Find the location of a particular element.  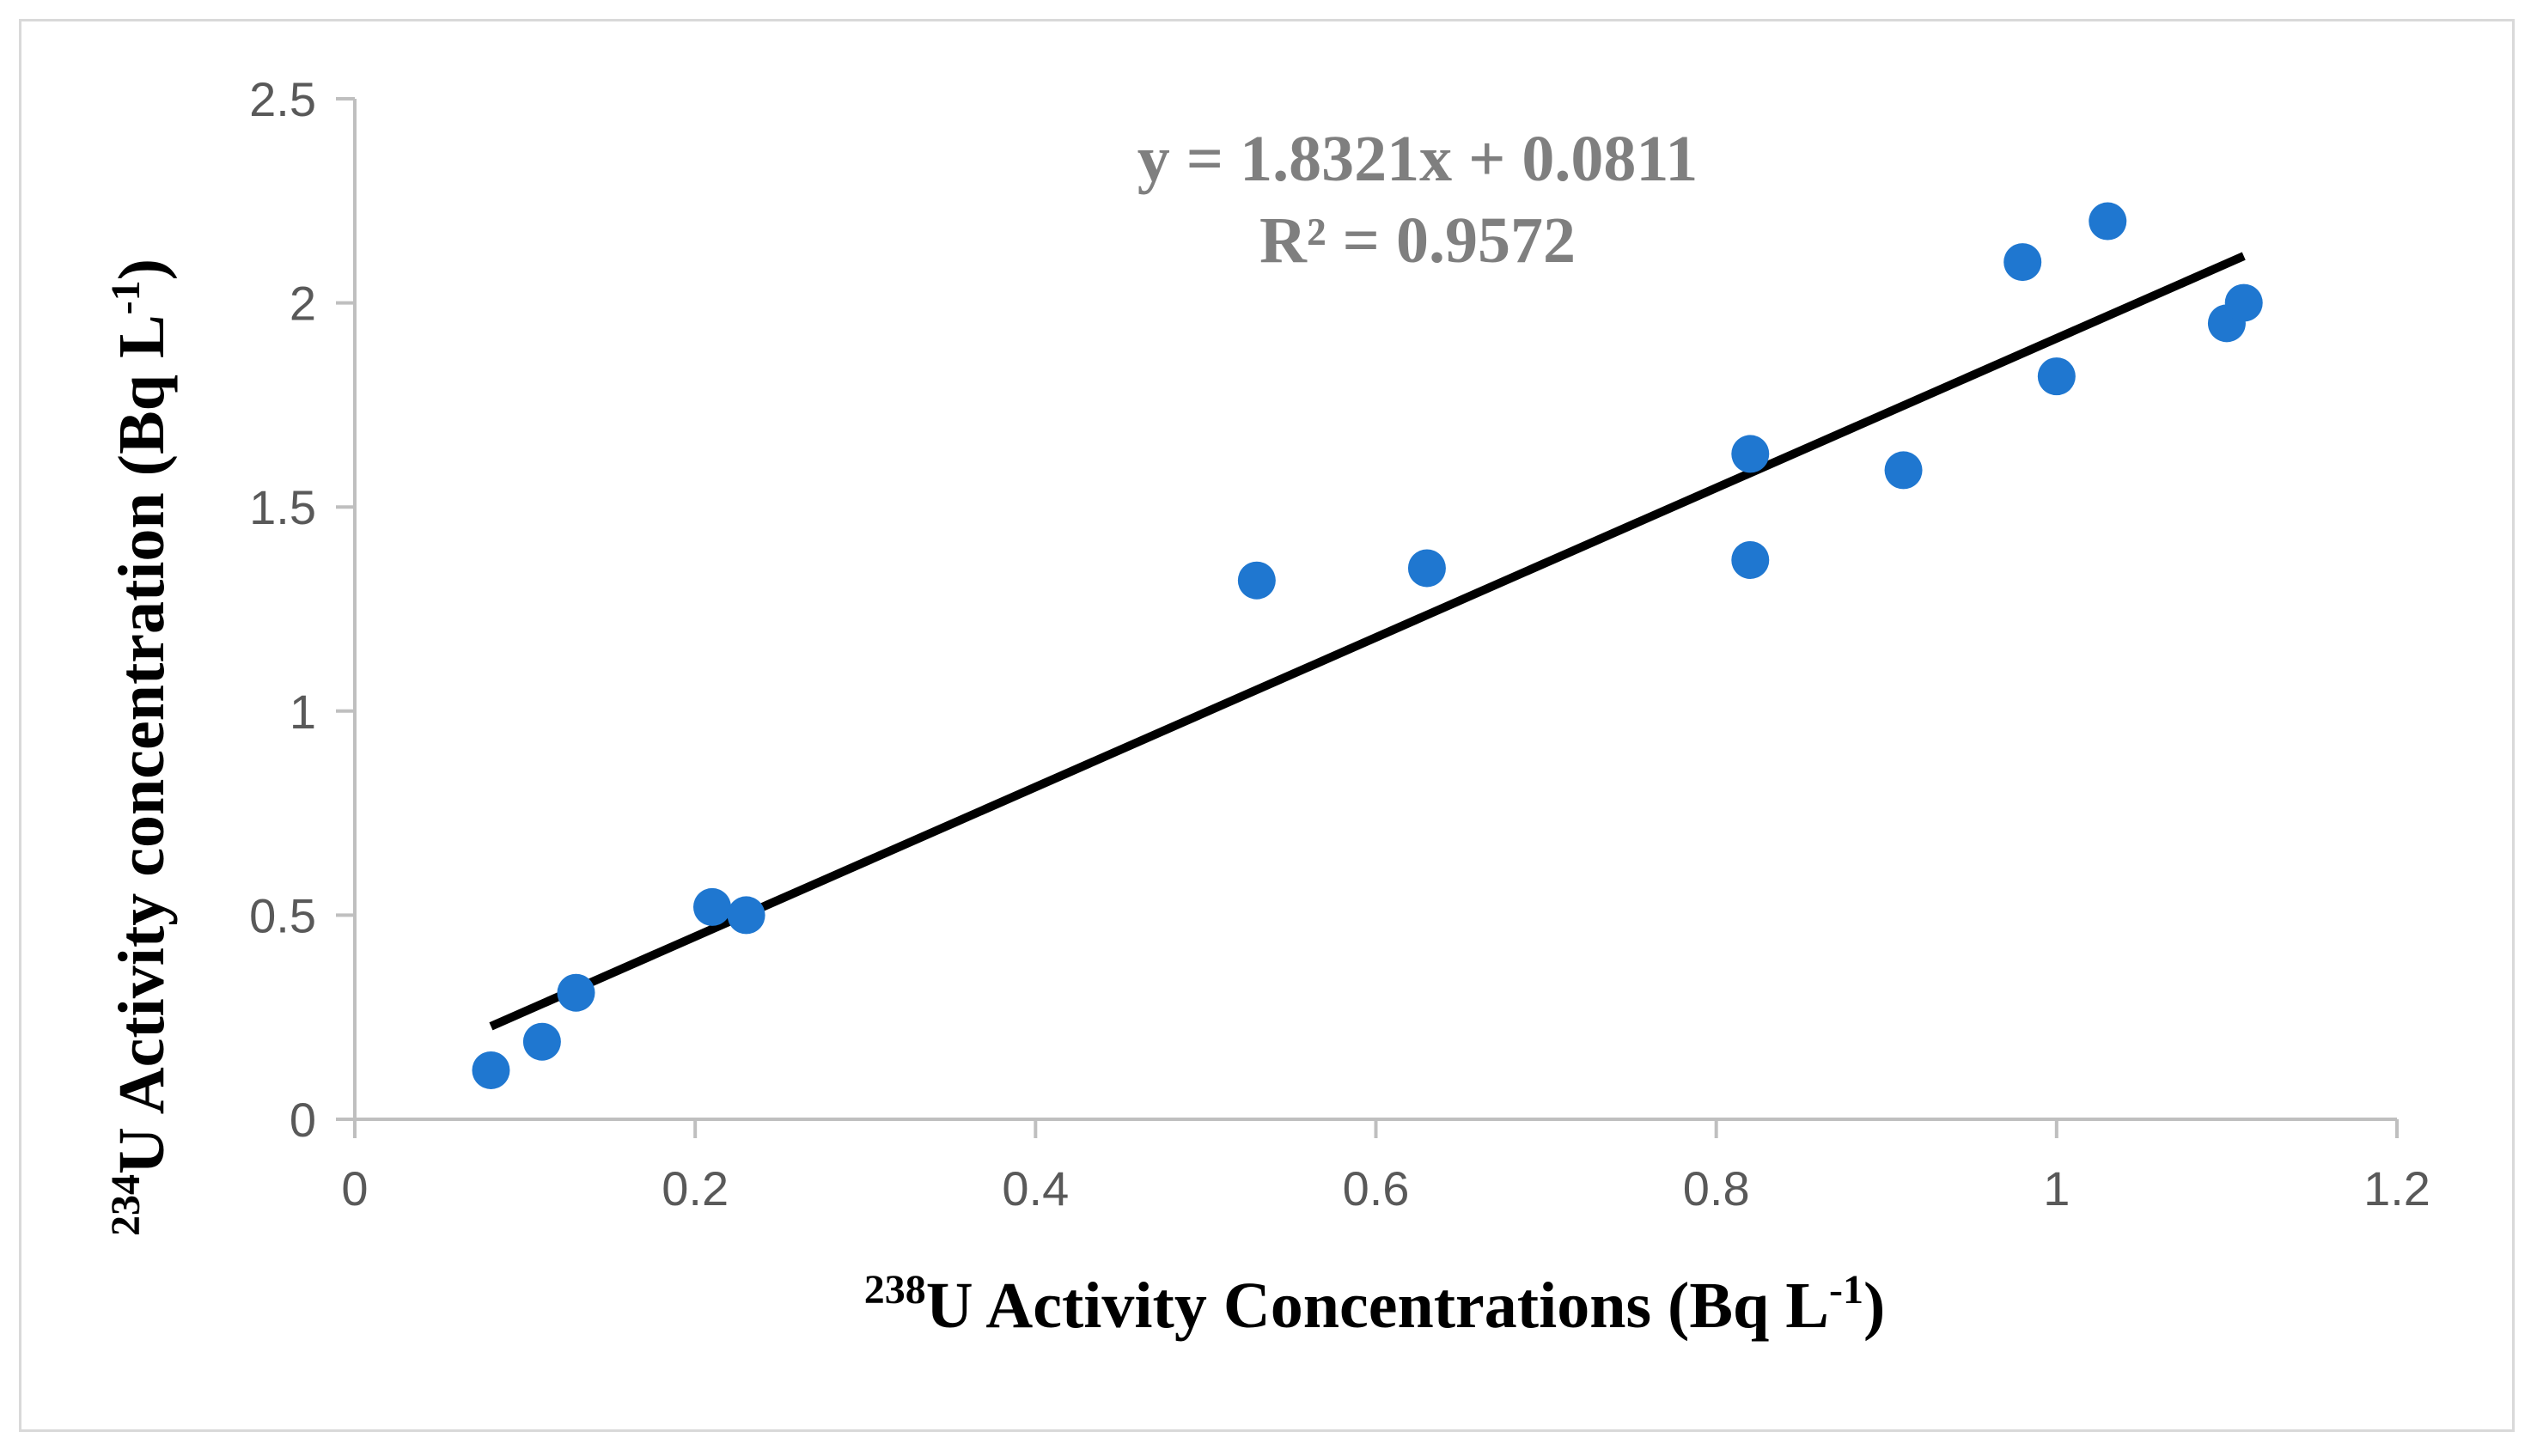

y-tick-label: 0.5 is located at coordinates (282, 915).